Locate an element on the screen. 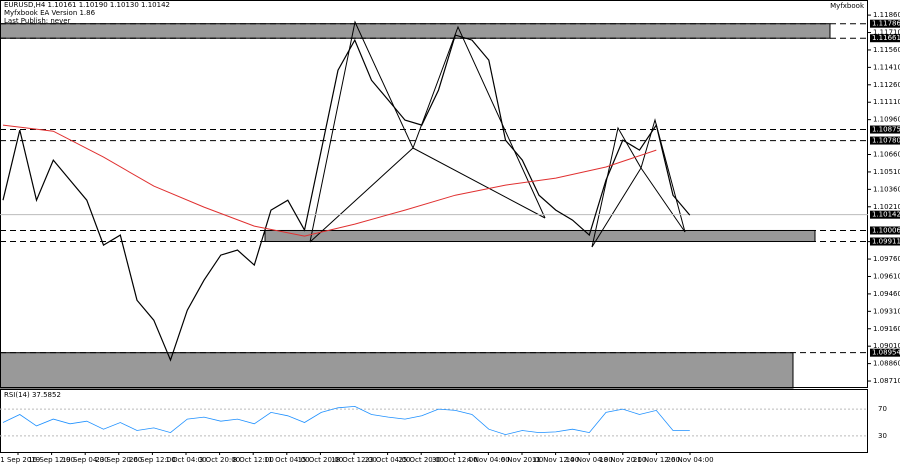 This screenshot has width=900, height=466. last-price-label: 1.10142 is located at coordinates (886, 215).